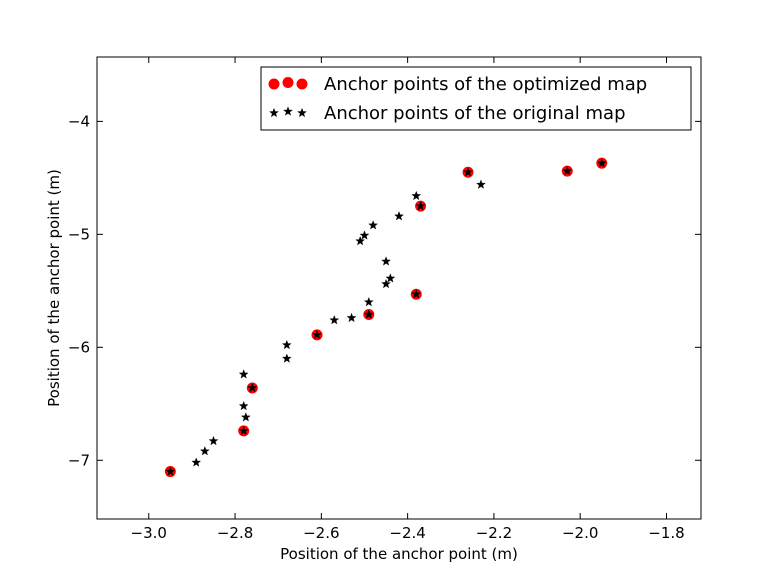  What do you see at coordinates (54, 288) in the screenshot?
I see `y-axis-label: Position of the anchor point (m)` at bounding box center [54, 288].